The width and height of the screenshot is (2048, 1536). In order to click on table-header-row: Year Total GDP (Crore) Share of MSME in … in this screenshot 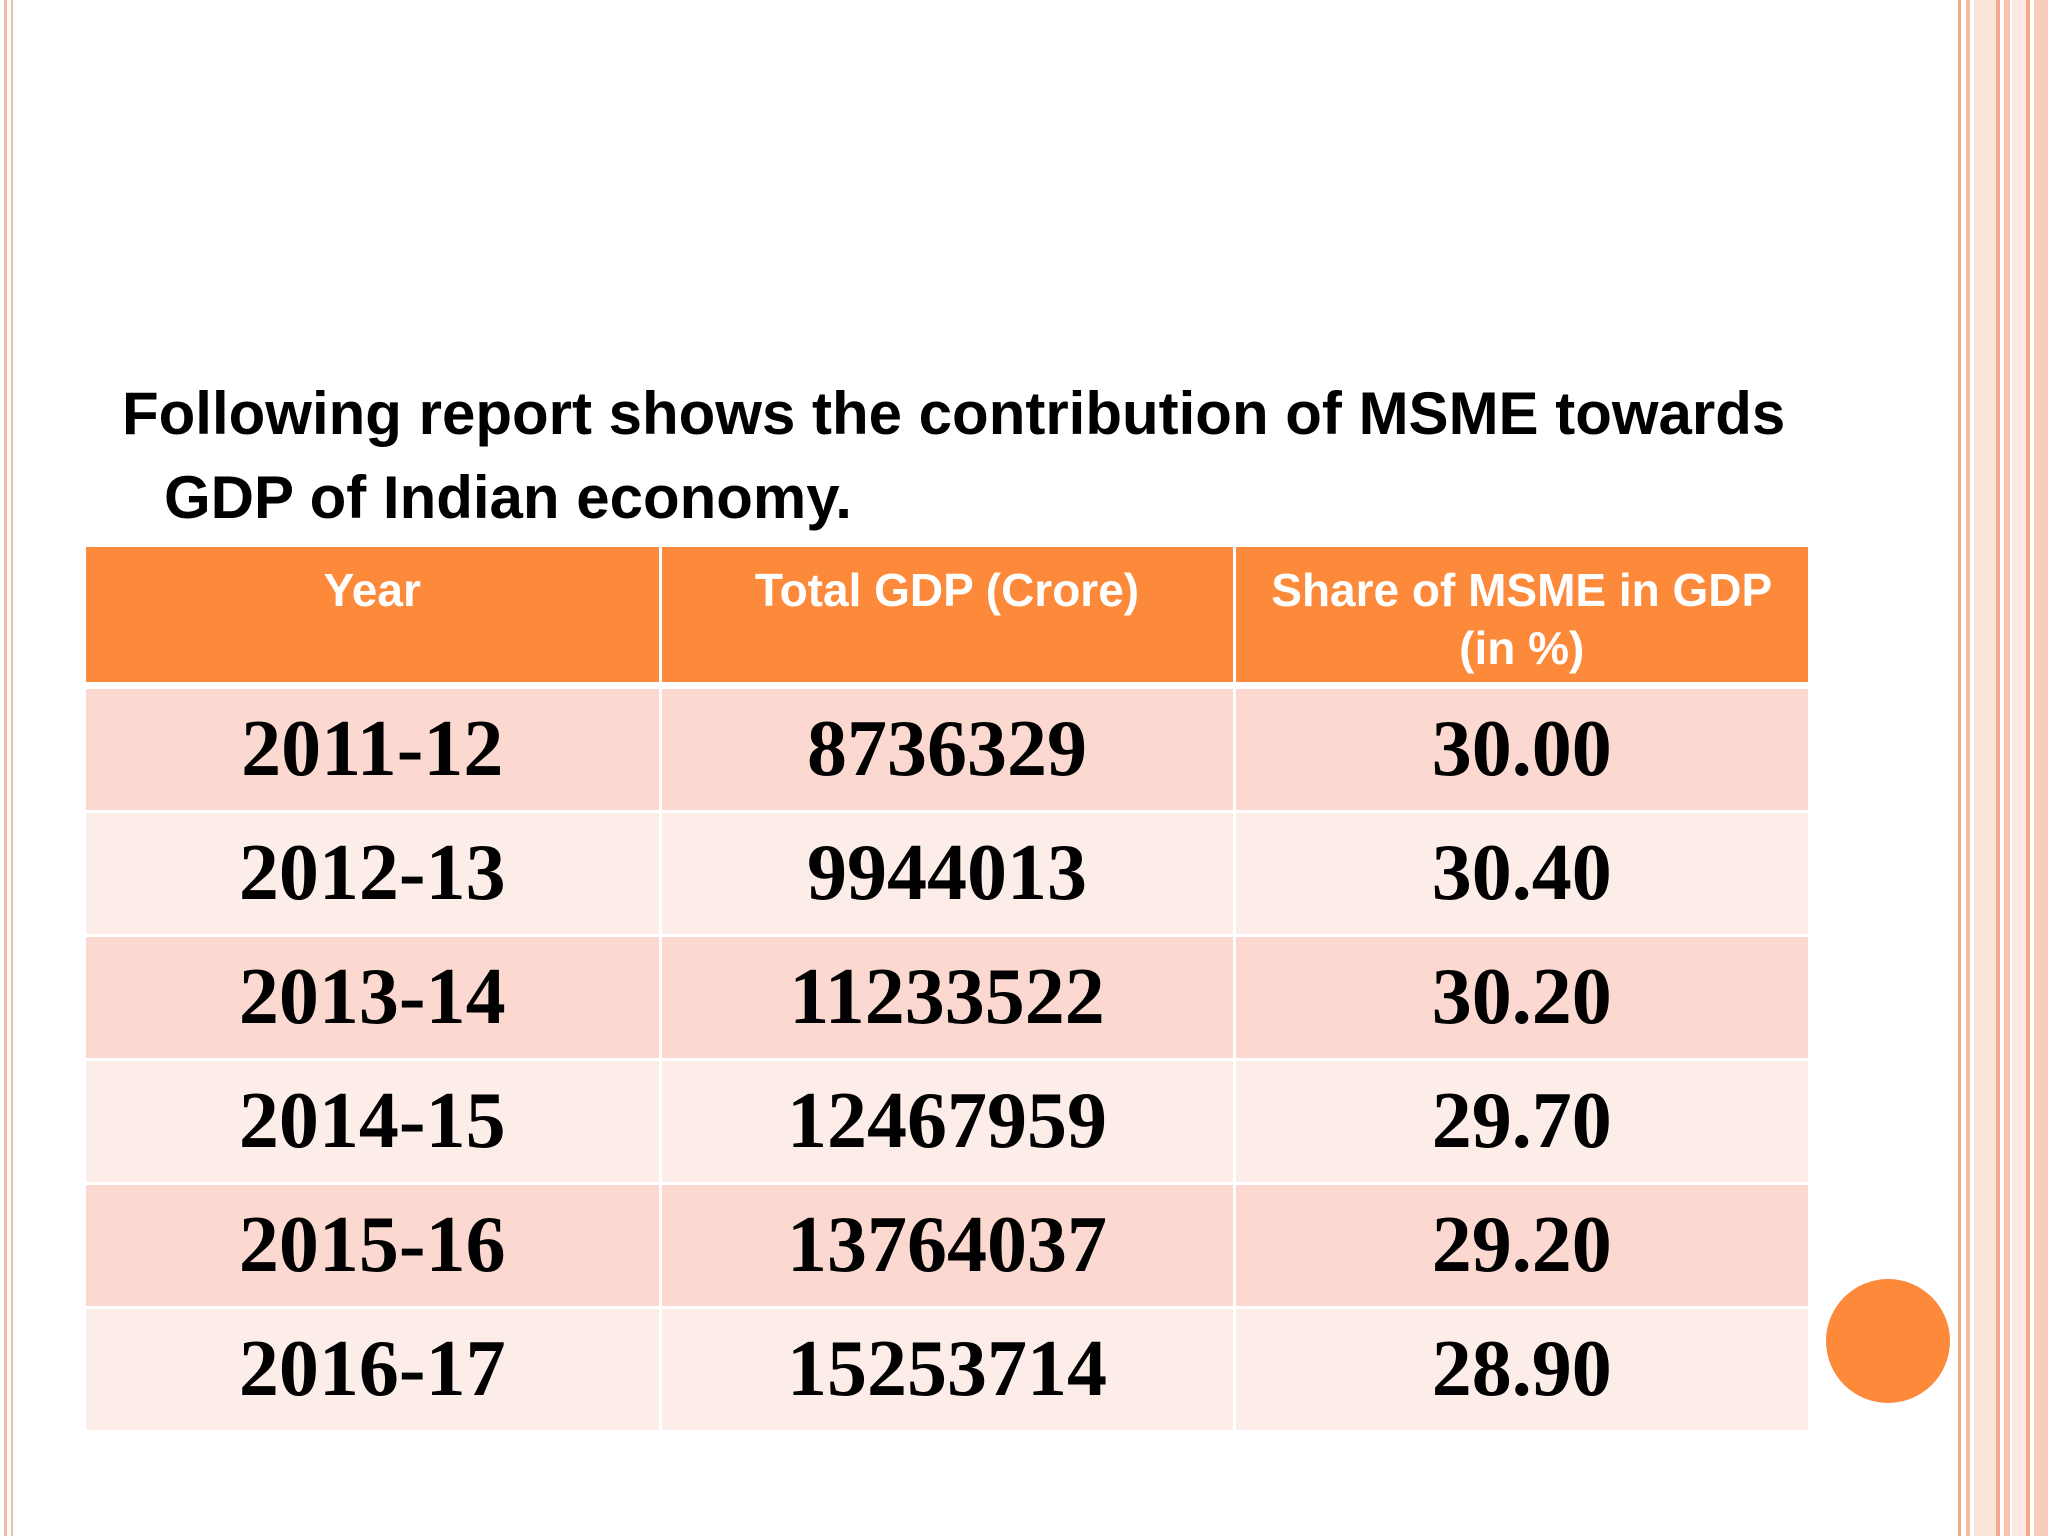, I will do `click(947, 618)`.